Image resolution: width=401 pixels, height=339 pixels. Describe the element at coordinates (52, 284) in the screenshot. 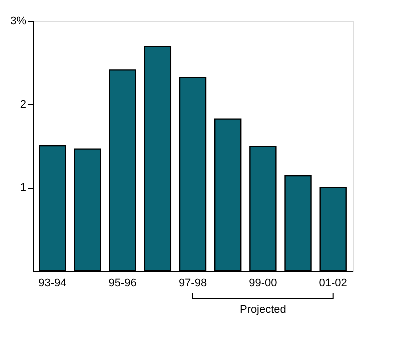

I see `x-tick-label: 93-94` at that location.